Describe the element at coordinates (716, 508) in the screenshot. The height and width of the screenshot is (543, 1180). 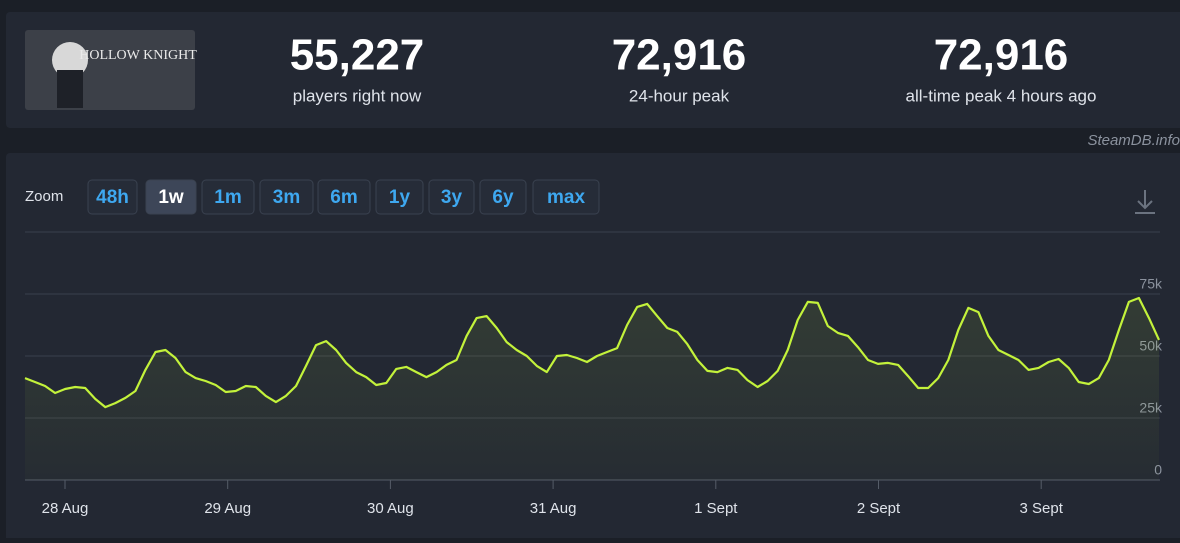
I see `x-tick-label: 1 Sept` at that location.